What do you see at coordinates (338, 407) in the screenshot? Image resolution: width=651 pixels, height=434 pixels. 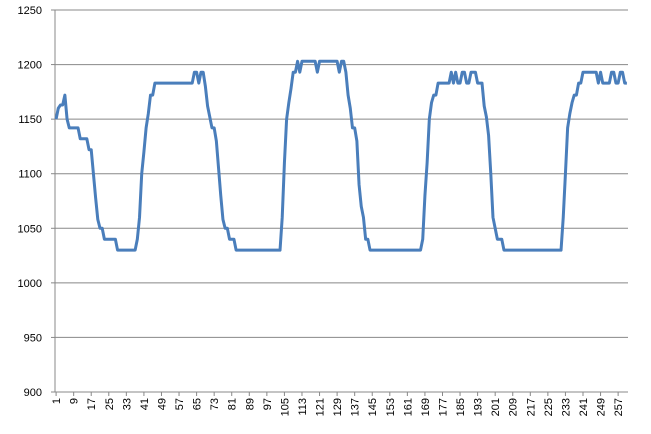 I see `x-tick-label: 129` at bounding box center [338, 407].